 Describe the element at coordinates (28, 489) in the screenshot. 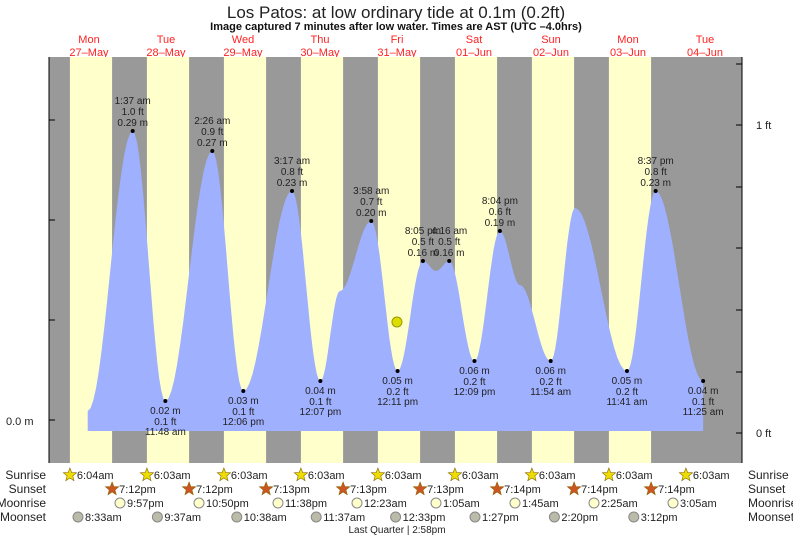

I see `sunset-label: Sunset` at that location.